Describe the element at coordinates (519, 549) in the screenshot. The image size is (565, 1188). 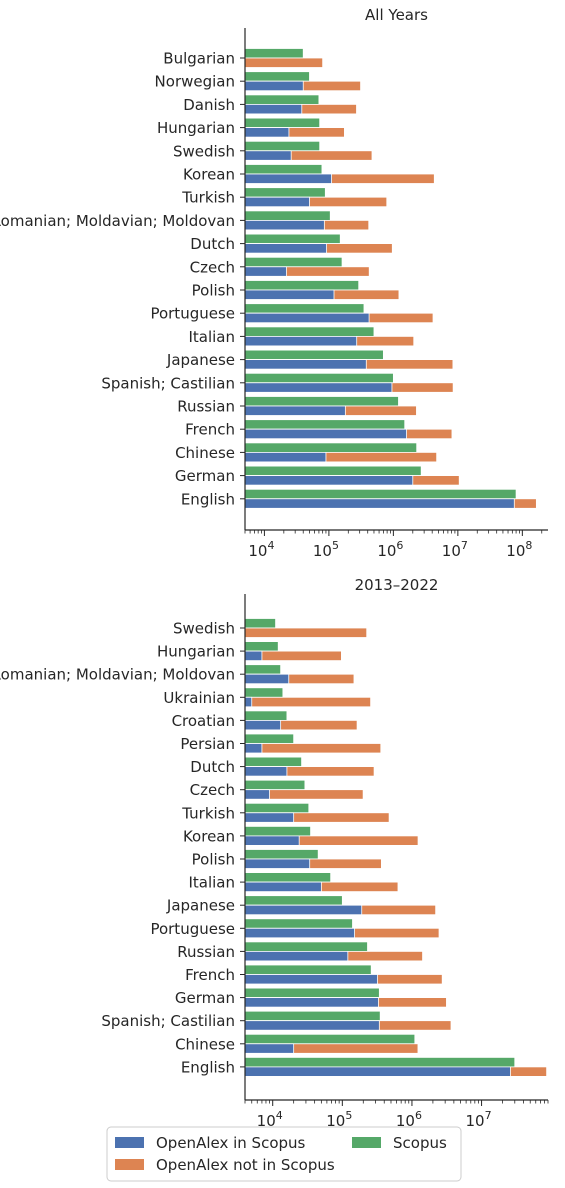
I see `x-tick-label: 10⁸` at that location.